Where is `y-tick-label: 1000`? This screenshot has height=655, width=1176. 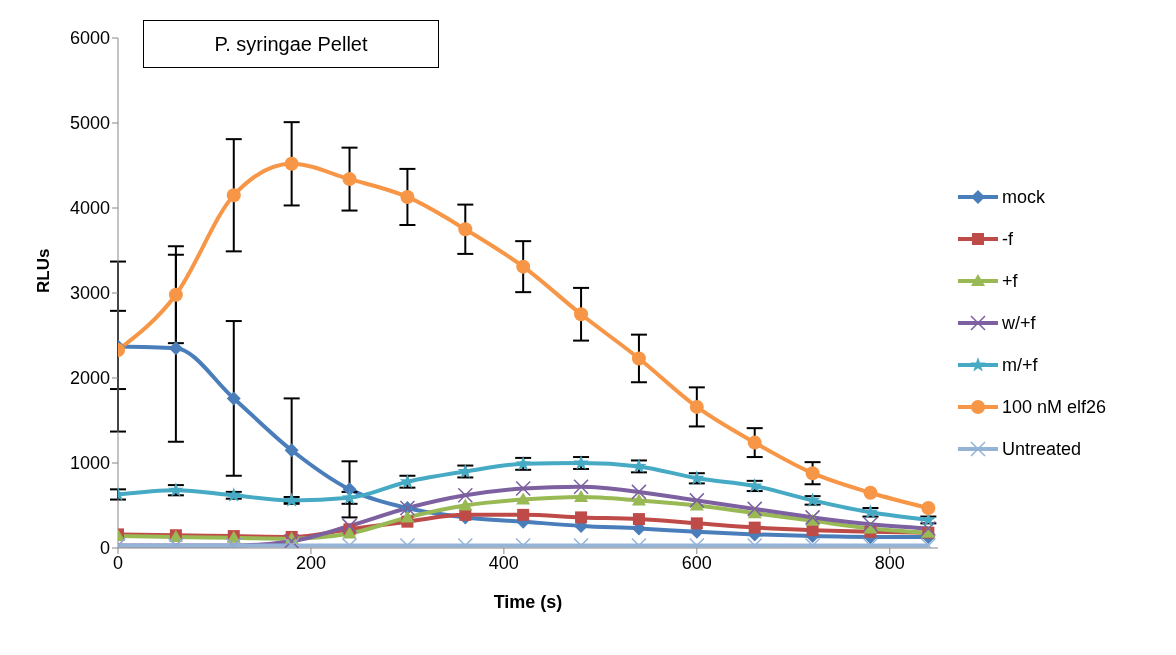 y-tick-label: 1000 is located at coordinates (89, 463).